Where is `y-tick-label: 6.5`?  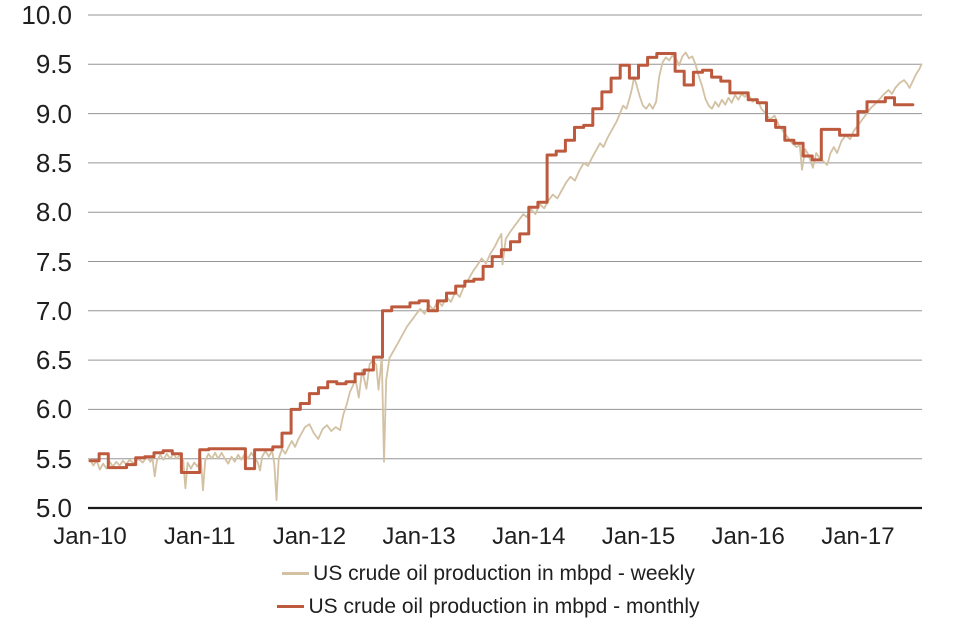
y-tick-label: 6.5 is located at coordinates (53, 360).